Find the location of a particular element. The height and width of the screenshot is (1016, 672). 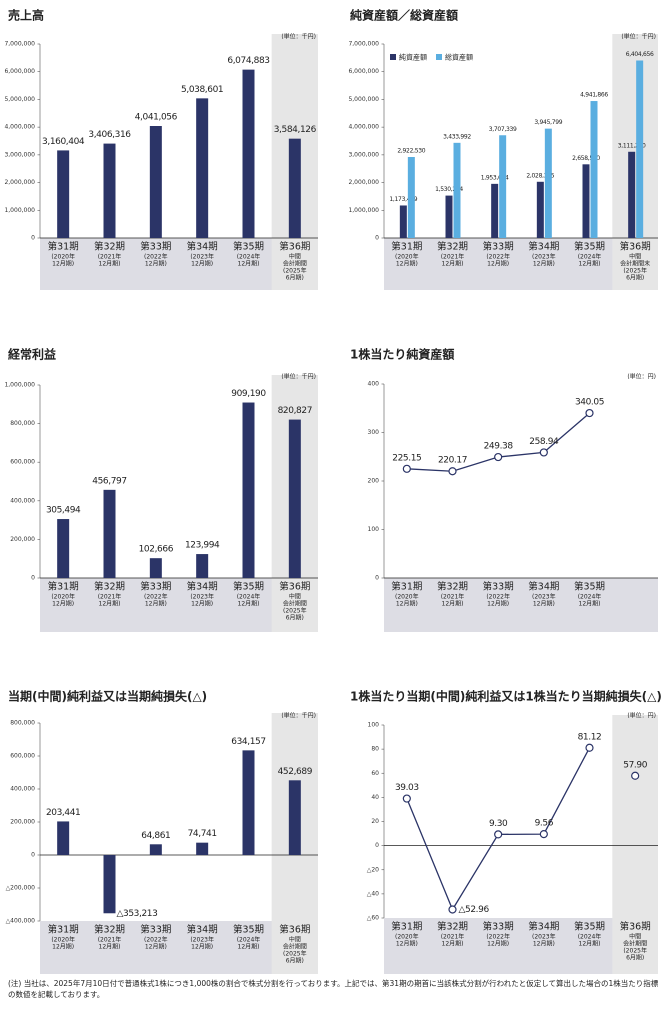

x-tick-label: 6月期) is located at coordinates (295, 618).